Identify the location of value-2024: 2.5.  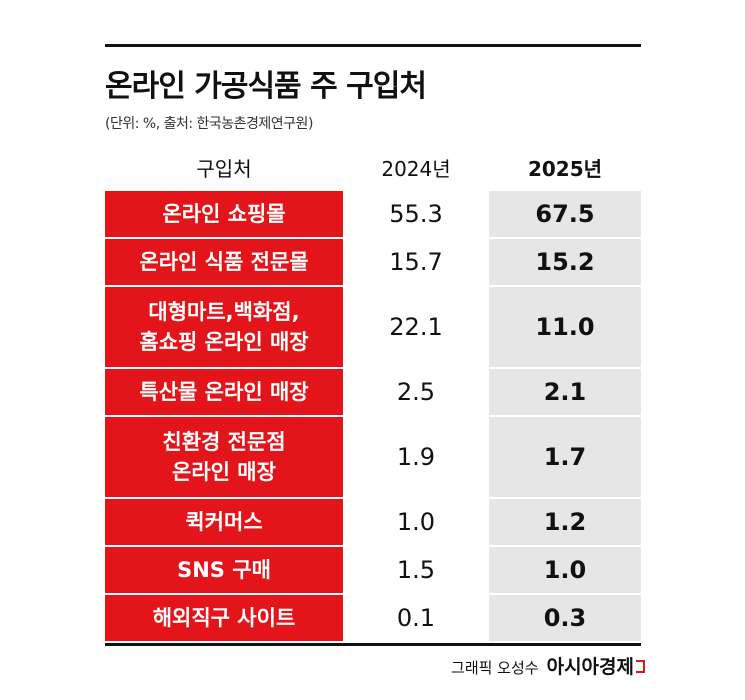
(416, 392).